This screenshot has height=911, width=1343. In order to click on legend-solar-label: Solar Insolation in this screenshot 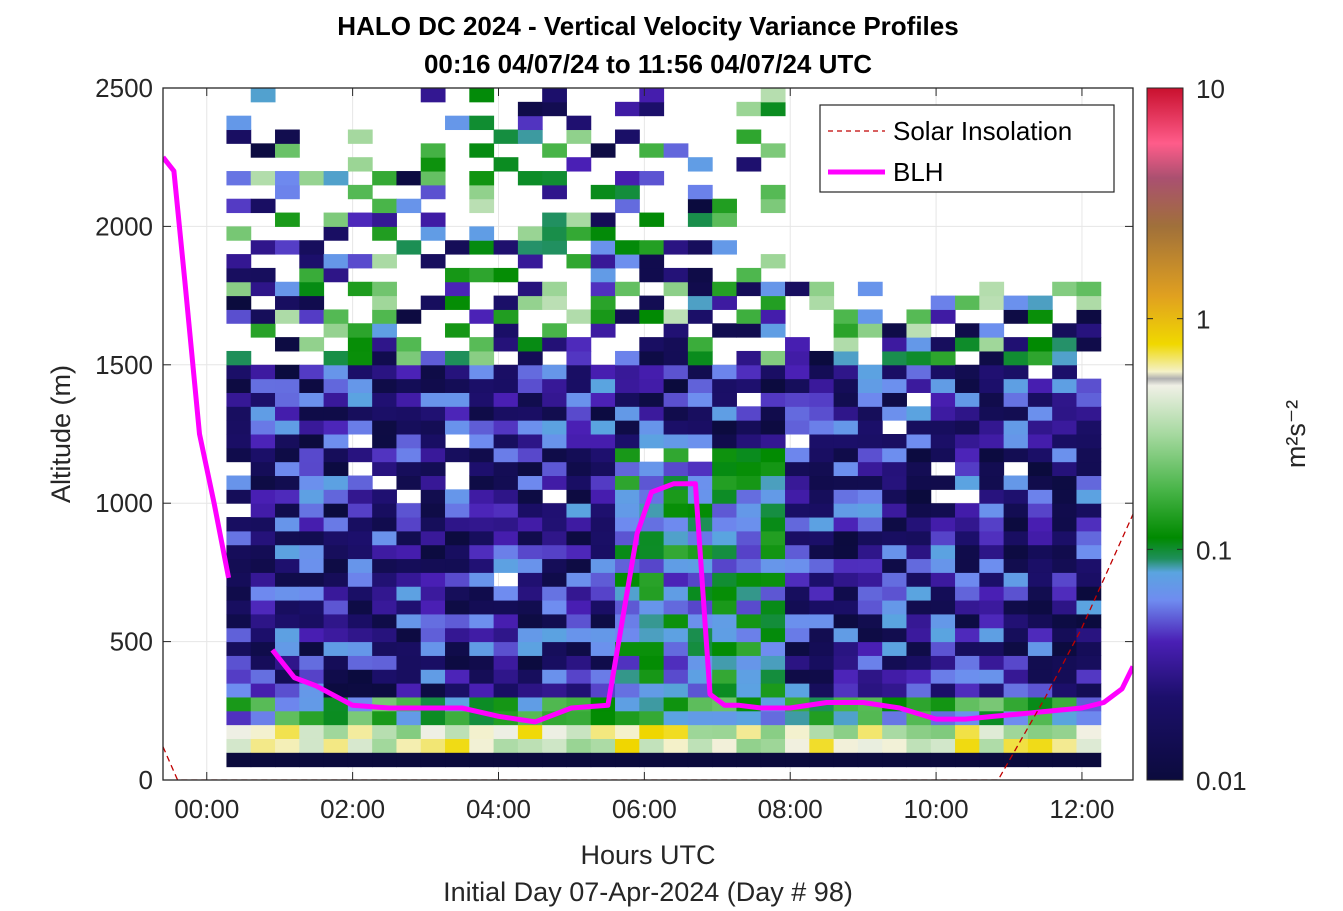, I will do `click(982, 131)`.